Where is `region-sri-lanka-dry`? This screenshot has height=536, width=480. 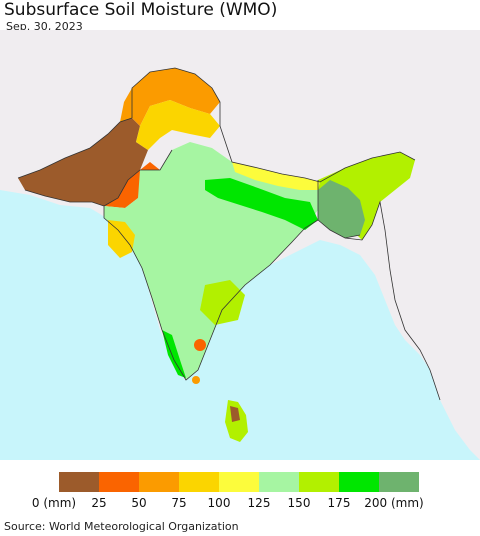 region-sri-lanka-dry is located at coordinates (235, 414).